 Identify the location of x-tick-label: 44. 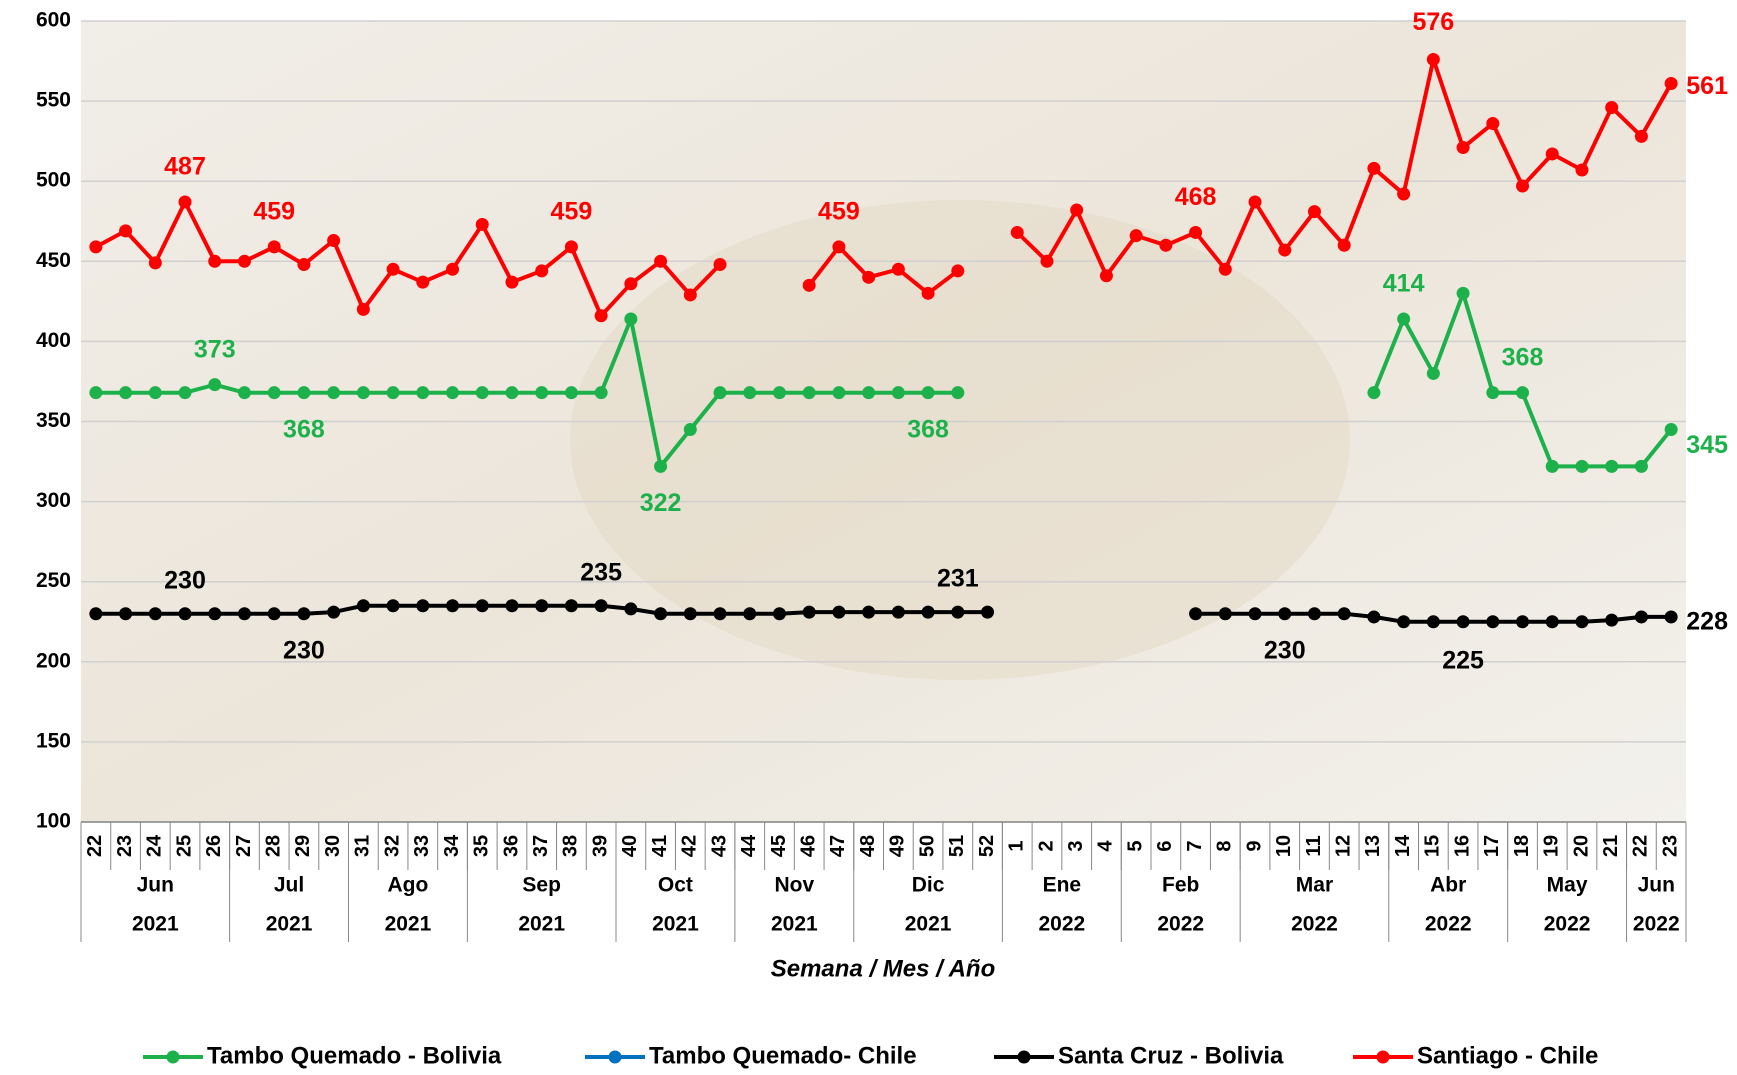
(749, 845).